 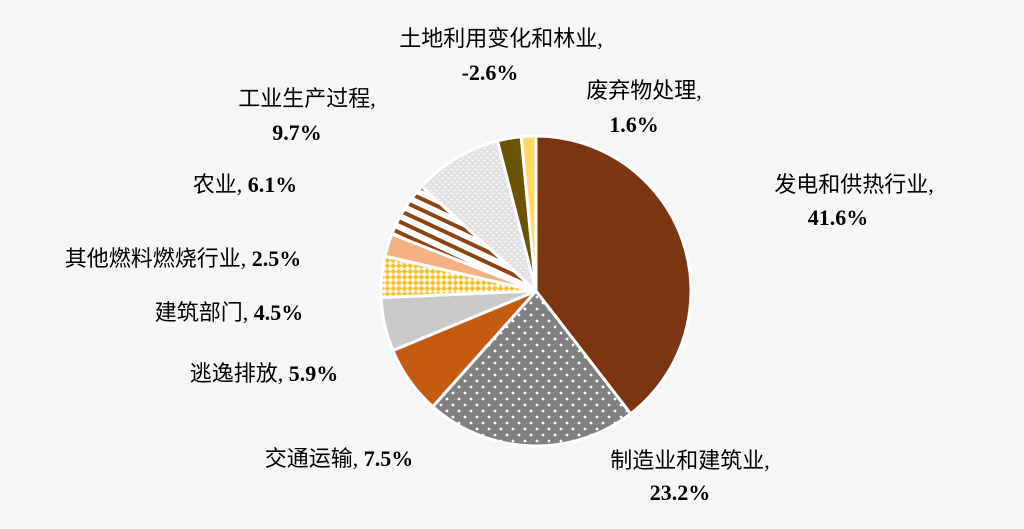 I want to click on label-land-use-name: 土地利用变化和林业,, so click(x=501, y=38).